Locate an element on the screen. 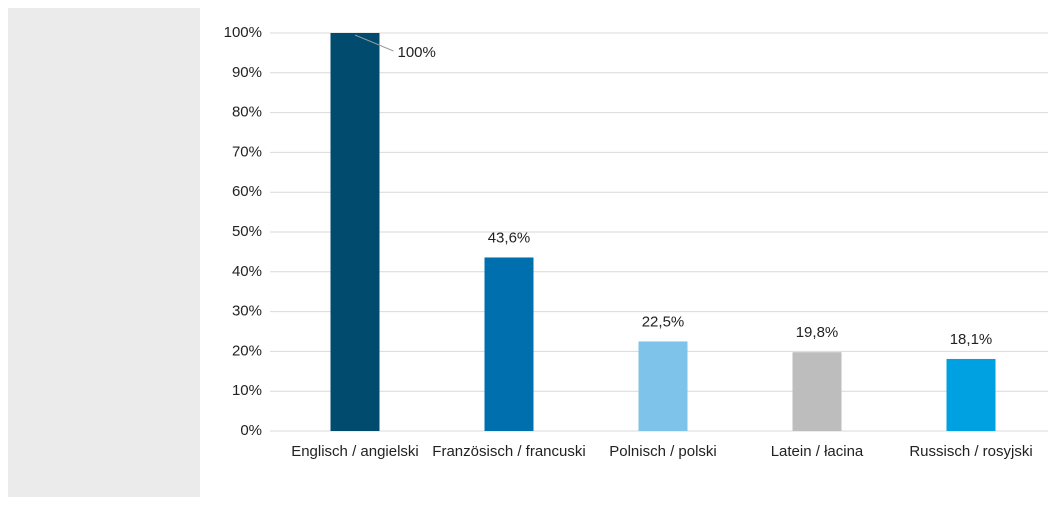  x-tick-label: Latein / łacina is located at coordinates (817, 451).